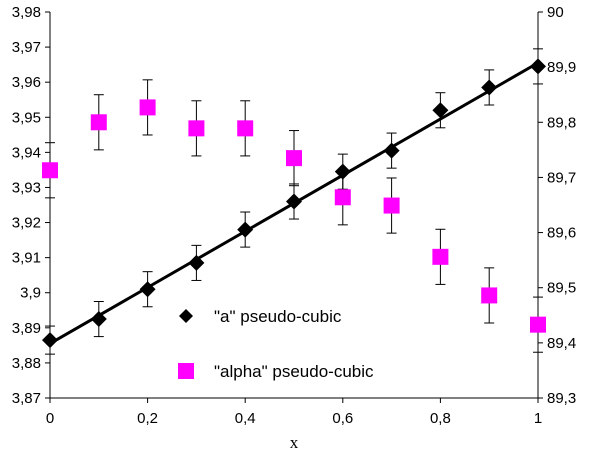 The image size is (590, 456). I want to click on right-axis-tick-label: 89,6, so click(561, 233).